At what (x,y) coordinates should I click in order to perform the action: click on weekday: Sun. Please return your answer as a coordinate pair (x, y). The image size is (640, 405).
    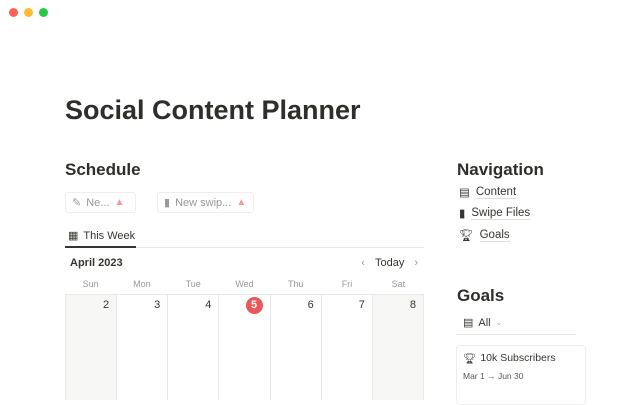
    Looking at the image, I should click on (90, 284).